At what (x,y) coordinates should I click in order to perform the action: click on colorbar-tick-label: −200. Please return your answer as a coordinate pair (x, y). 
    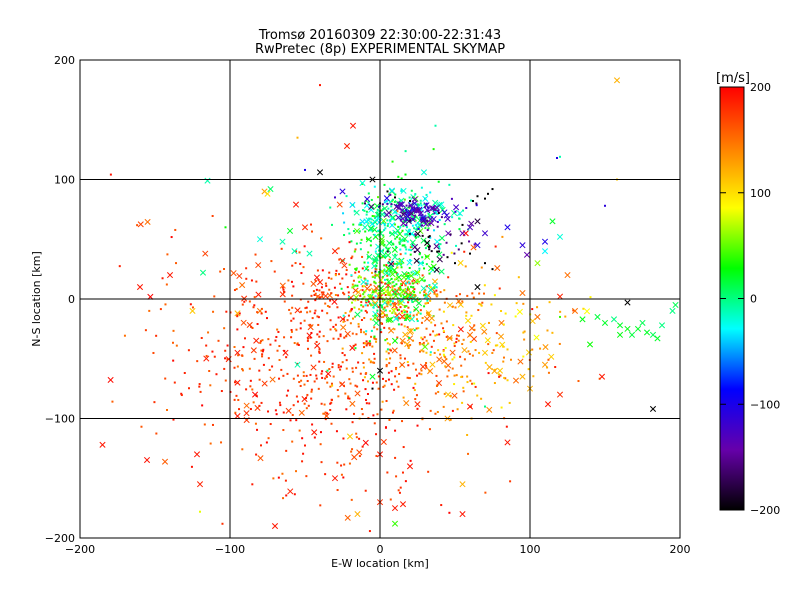
    Looking at the image, I should click on (765, 510).